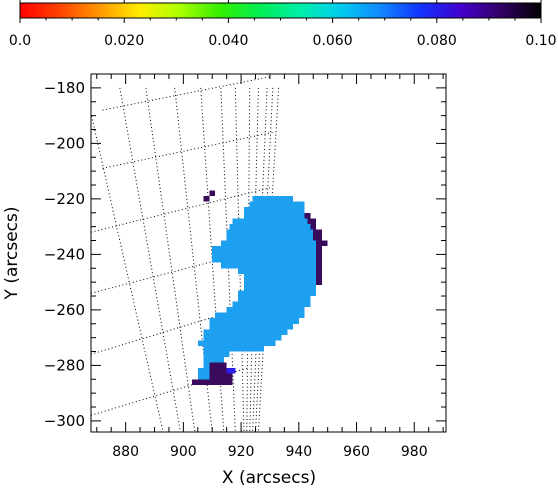 The width and height of the screenshot is (558, 489). Describe the element at coordinates (12, 254) in the screenshot. I see `y-axis-label: Y (arcsecs)` at that location.